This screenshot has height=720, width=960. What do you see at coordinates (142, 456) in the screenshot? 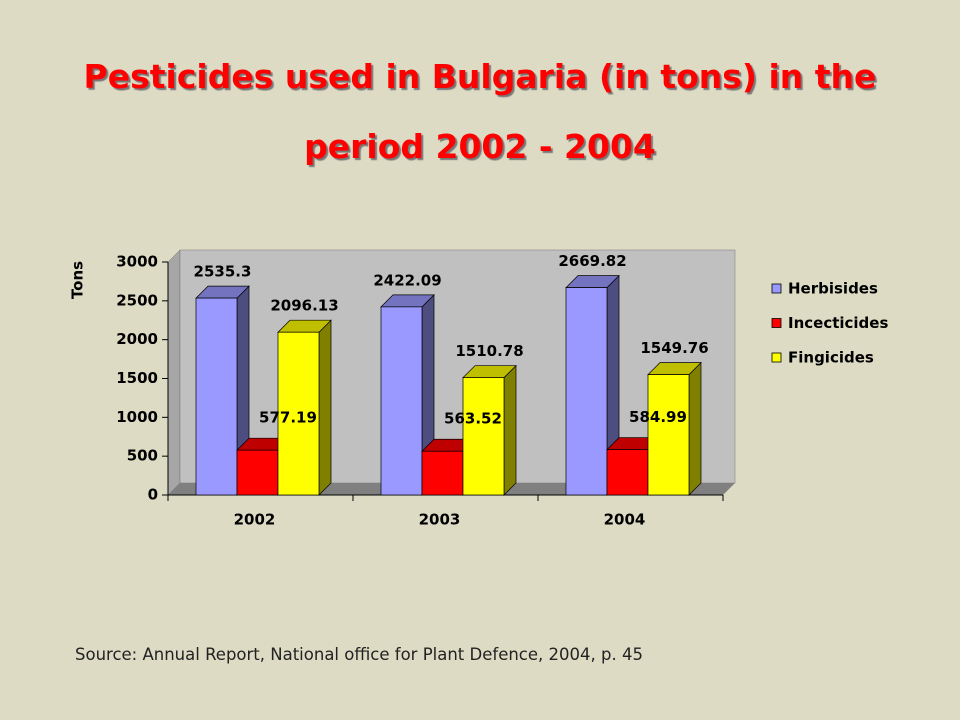
I see `y-tick-label: 500` at bounding box center [142, 456].